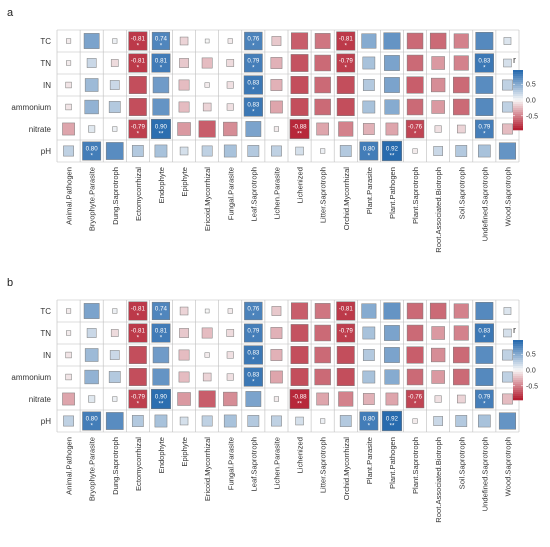  What do you see at coordinates (484, 474) in the screenshot?
I see `column-label: Undefined.Saprotroph` at bounding box center [484, 474].